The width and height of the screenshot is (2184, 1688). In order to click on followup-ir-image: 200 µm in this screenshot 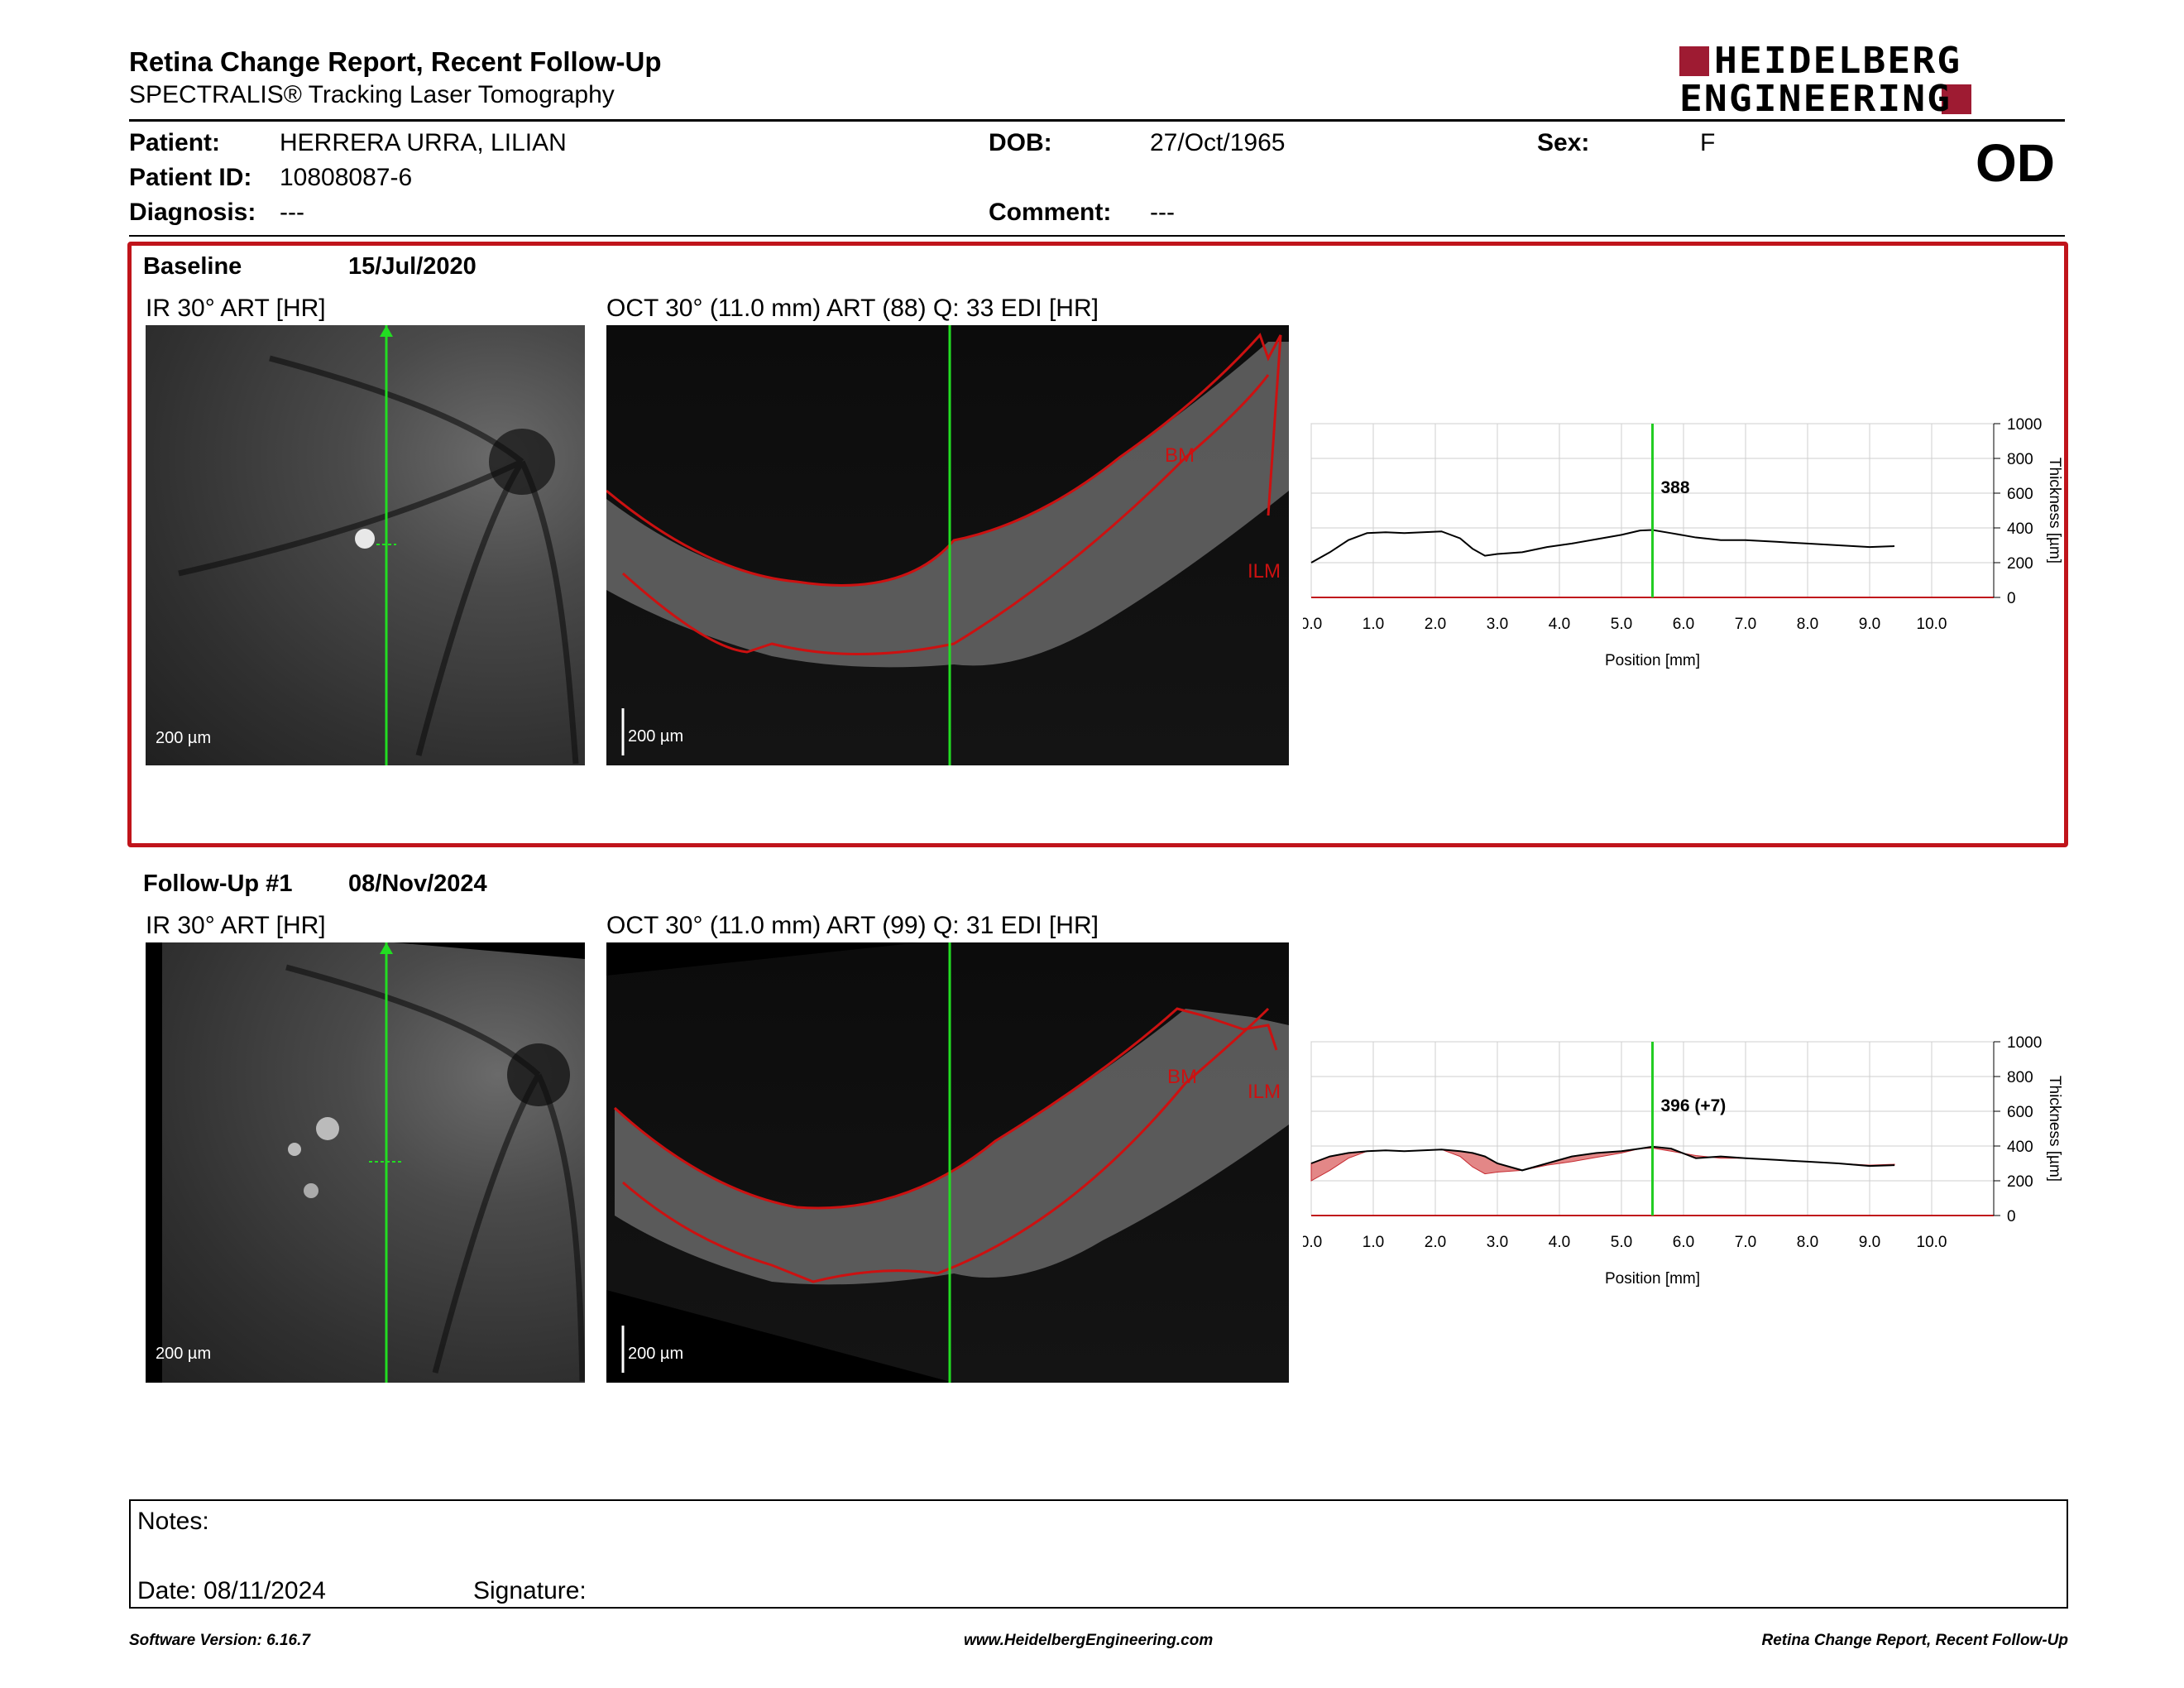, I will do `click(365, 1162)`.